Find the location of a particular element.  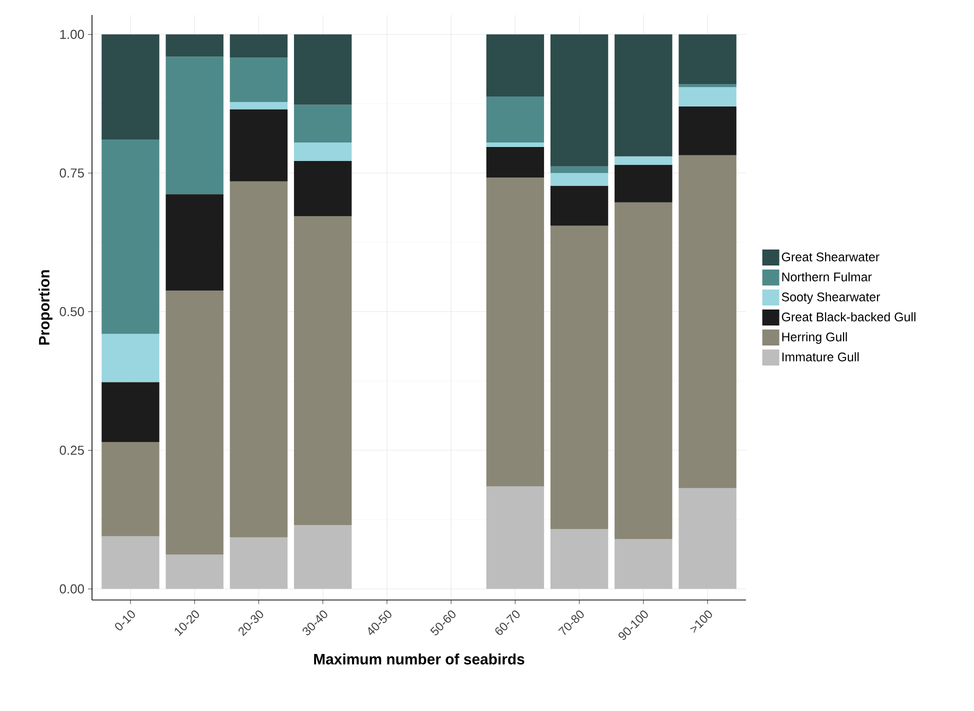

x-tick-label: 0-10 is located at coordinates (125, 620).